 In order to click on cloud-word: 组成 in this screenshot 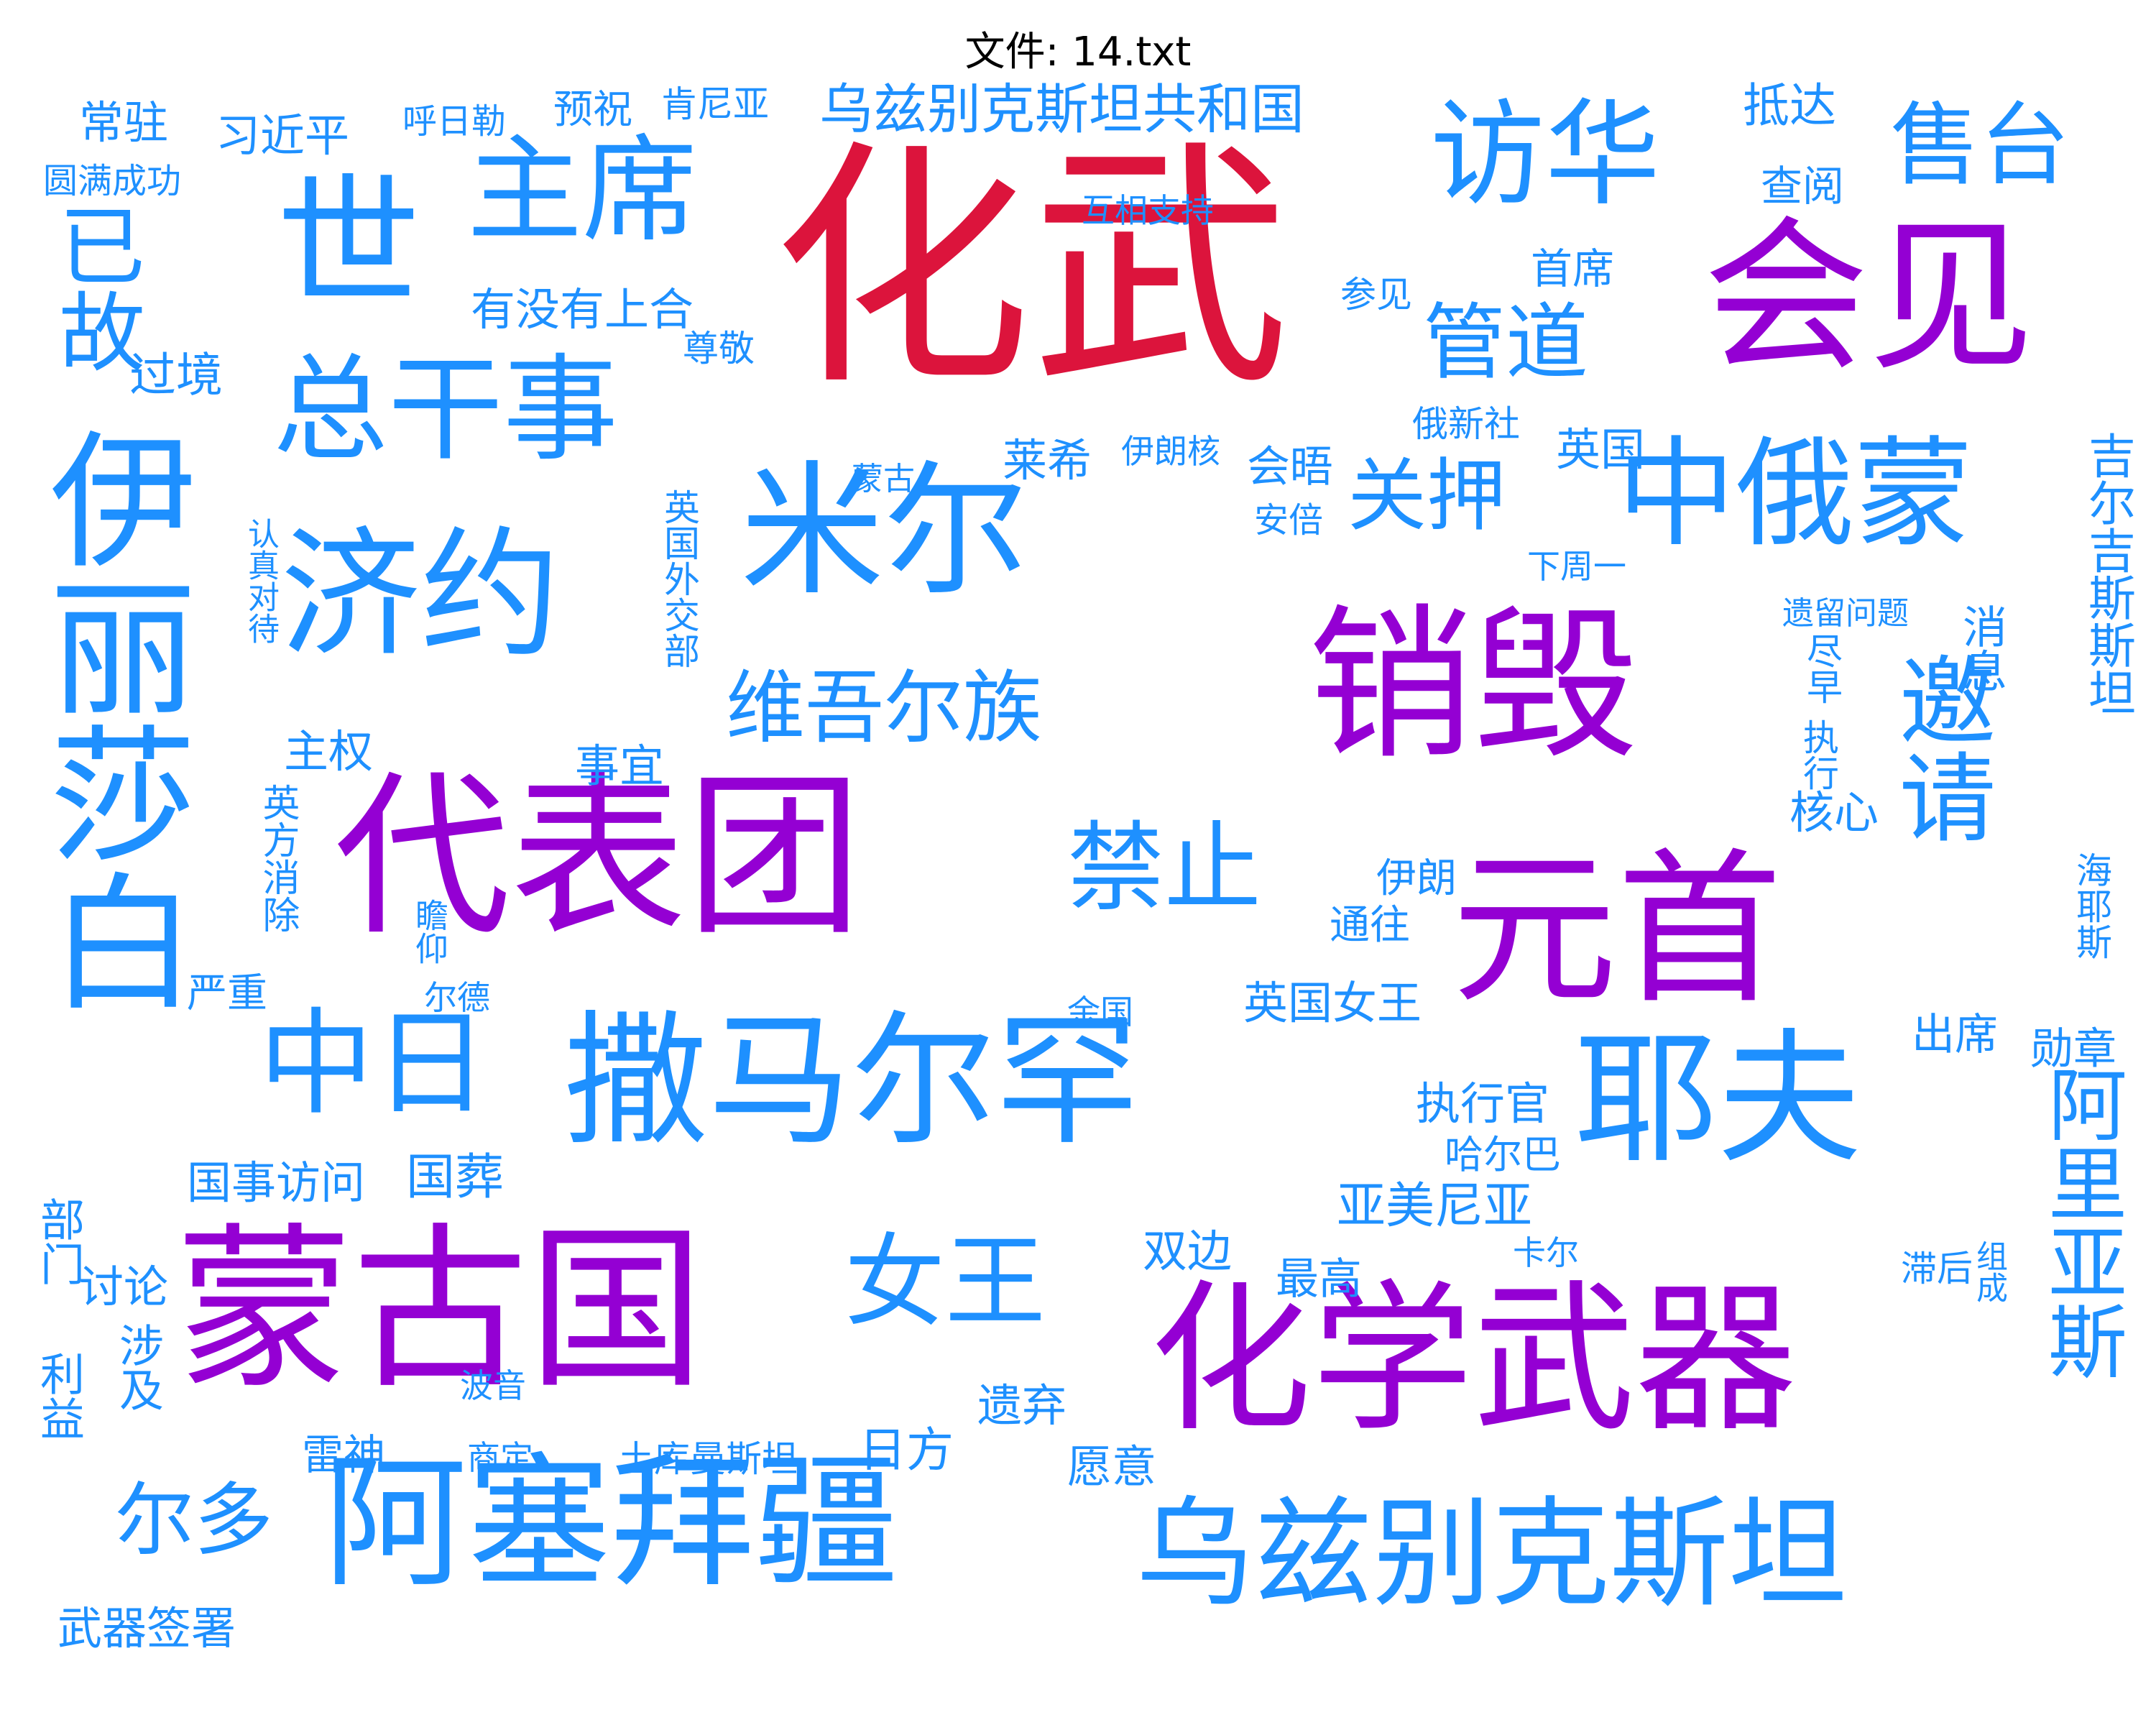, I will do `click(1989, 1271)`.